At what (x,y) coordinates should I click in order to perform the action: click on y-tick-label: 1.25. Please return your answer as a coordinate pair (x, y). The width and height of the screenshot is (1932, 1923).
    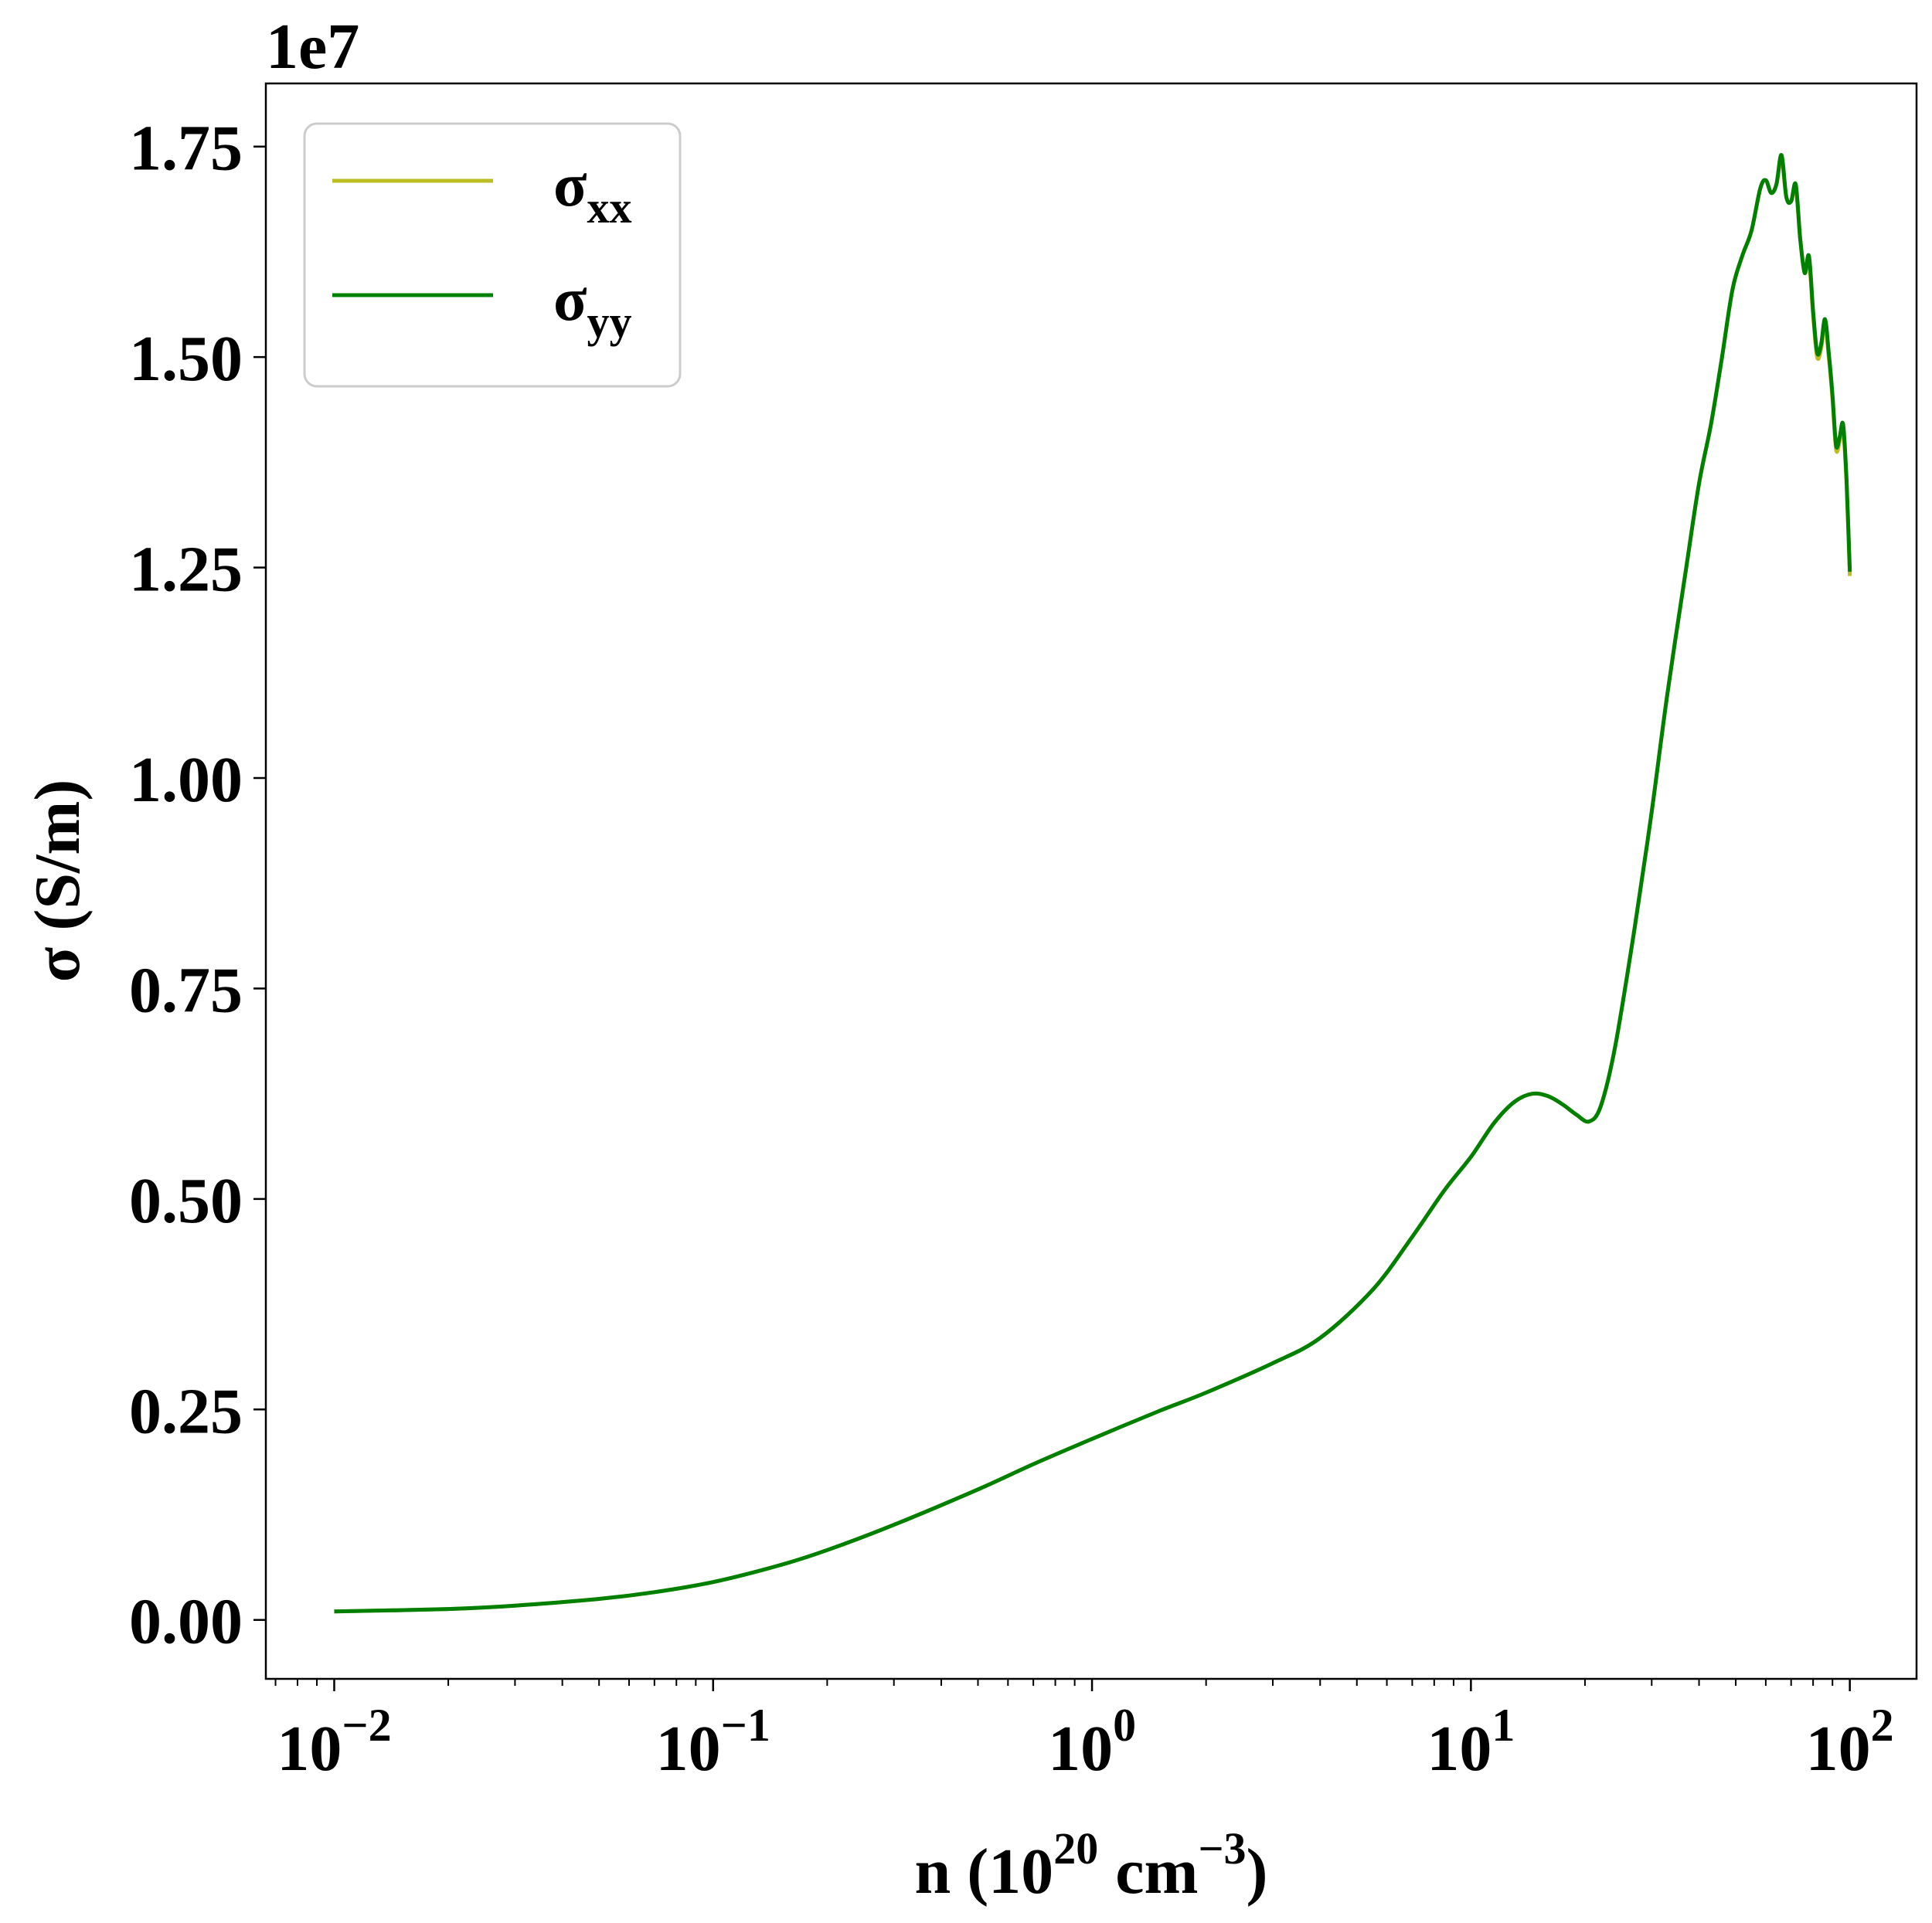
    Looking at the image, I should click on (186, 570).